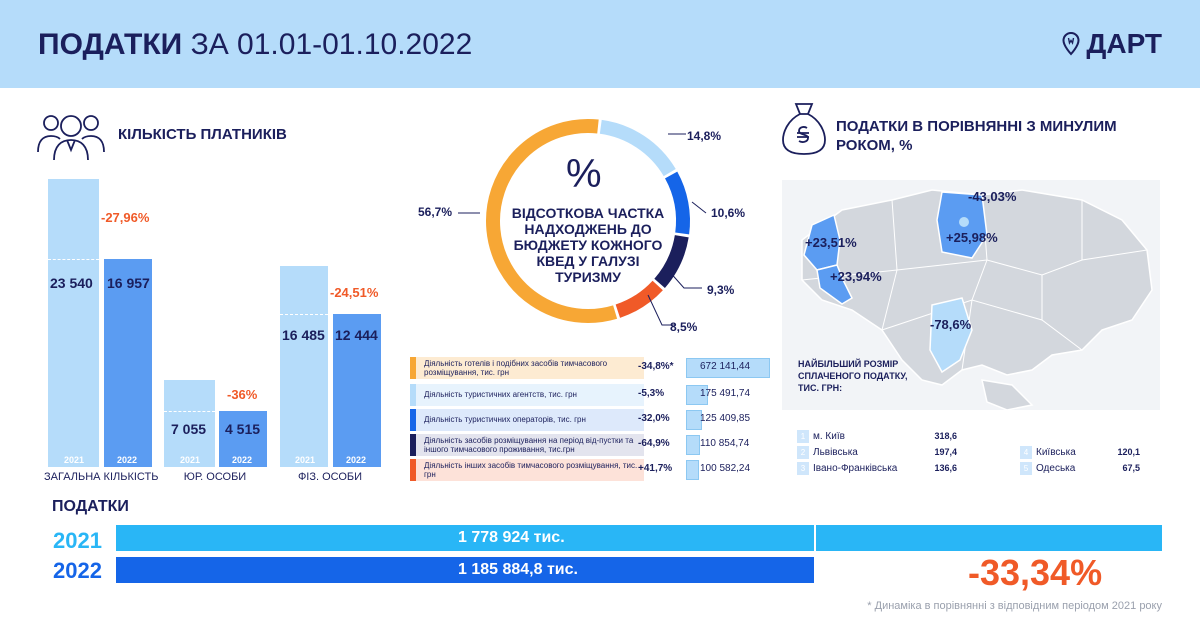  I want to click on tax-value-2022: 1 185 884,8 тис., so click(518, 569).